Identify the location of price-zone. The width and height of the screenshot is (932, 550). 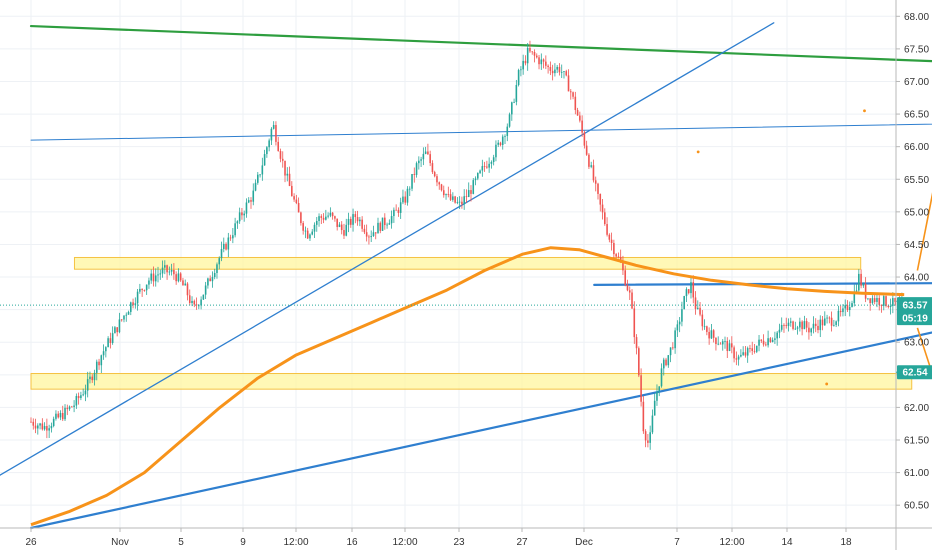
(471, 381).